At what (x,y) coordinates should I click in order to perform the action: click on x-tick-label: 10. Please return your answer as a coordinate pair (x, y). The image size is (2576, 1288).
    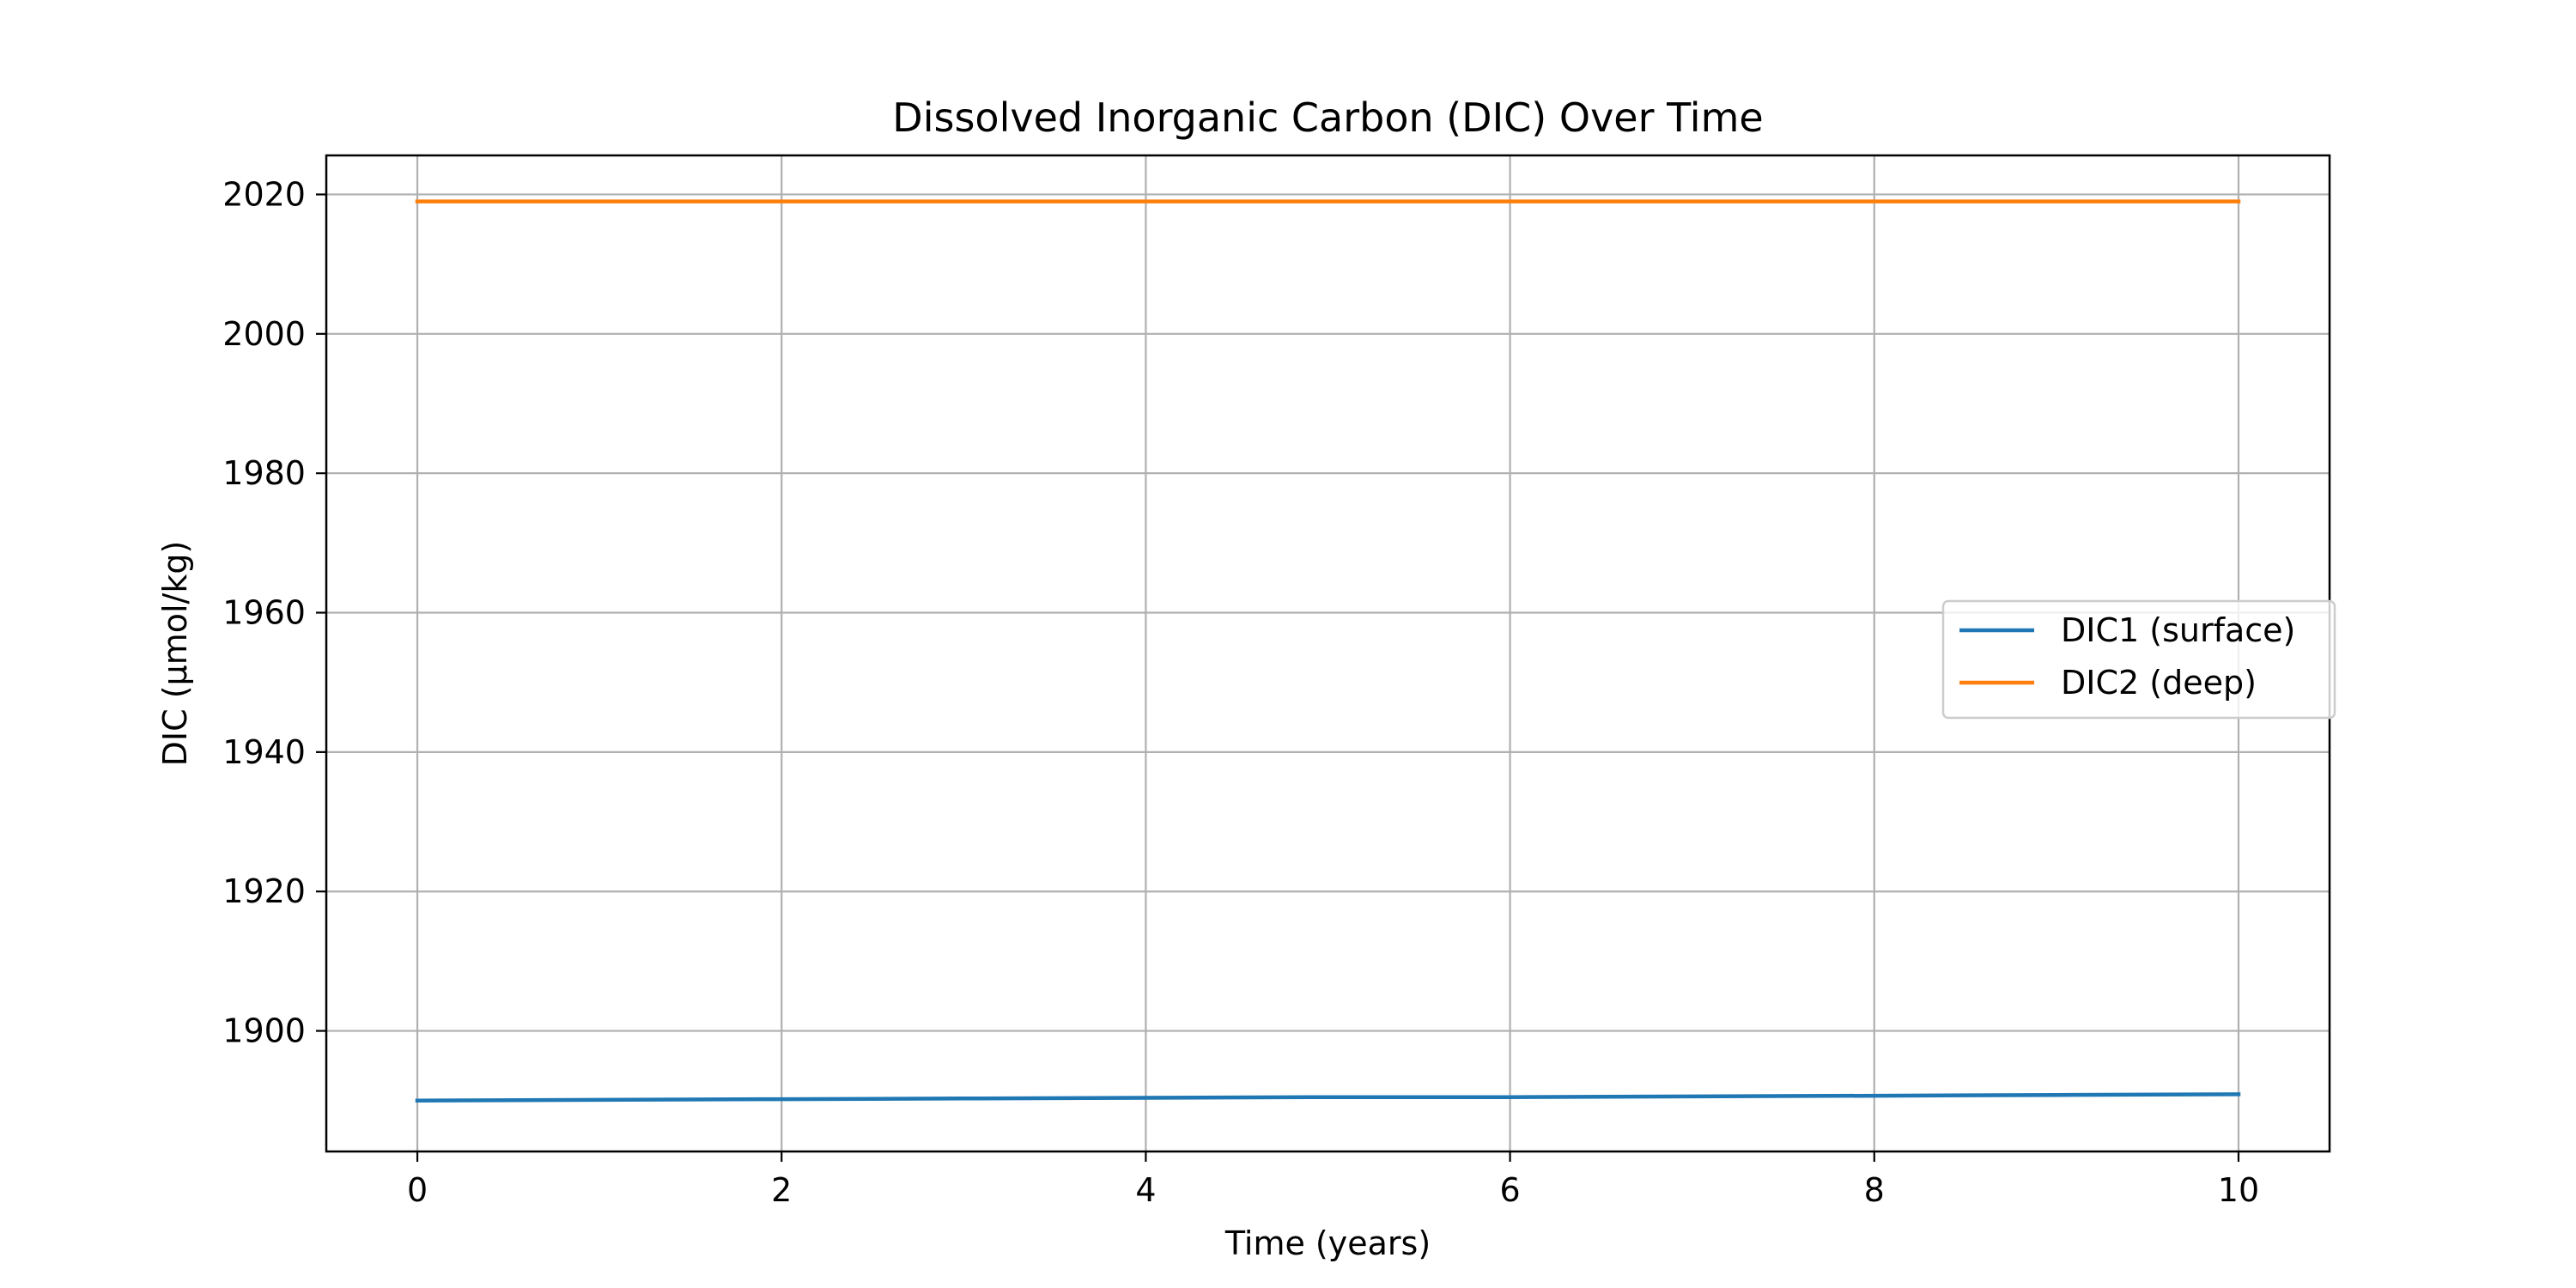
    Looking at the image, I should click on (2238, 1190).